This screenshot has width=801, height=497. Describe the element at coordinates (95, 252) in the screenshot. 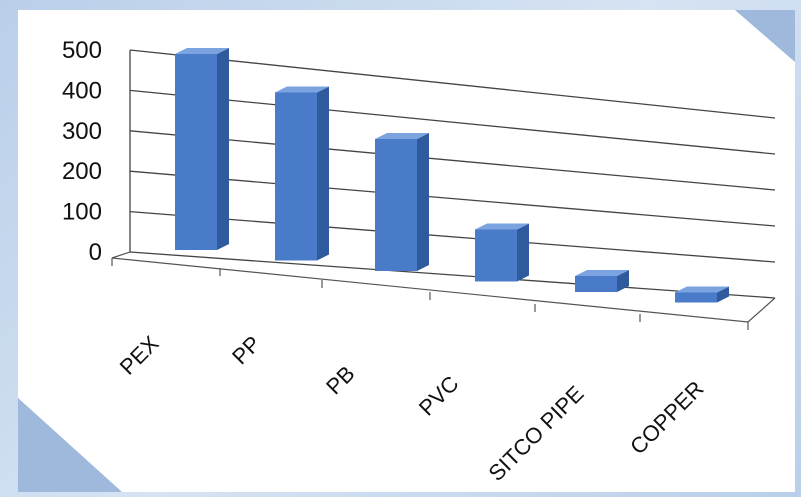

I see `y-tick-label: 0` at that location.